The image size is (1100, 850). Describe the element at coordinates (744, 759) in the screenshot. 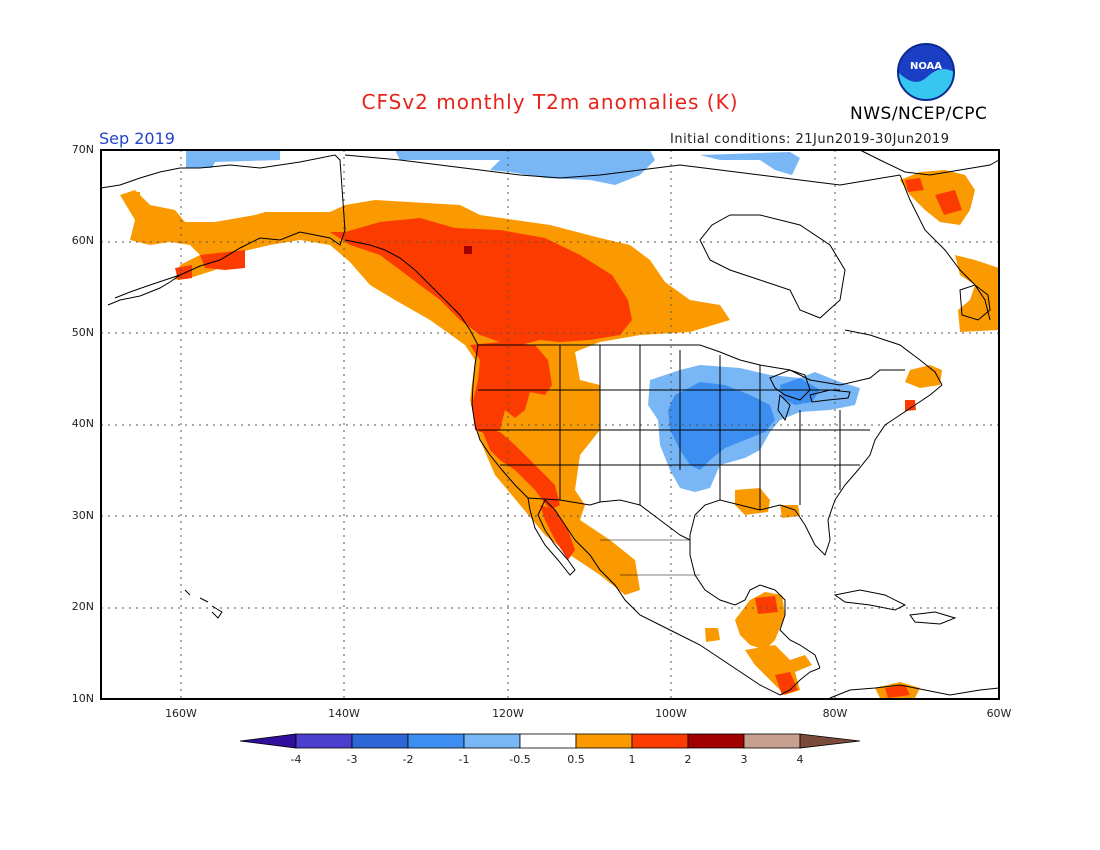

I see `colorbar-label: 3` at that location.